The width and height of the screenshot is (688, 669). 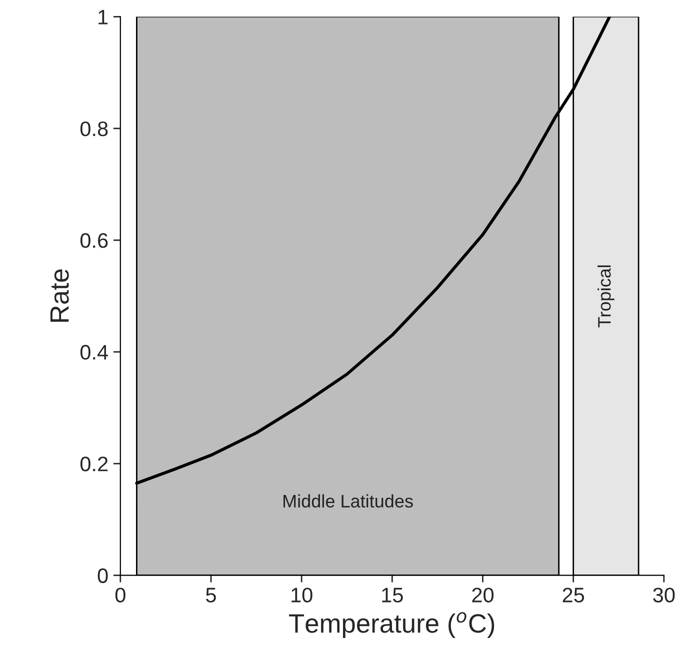 I want to click on x-axis-title: Temperature ($^{o}$C), so click(x=391, y=625).